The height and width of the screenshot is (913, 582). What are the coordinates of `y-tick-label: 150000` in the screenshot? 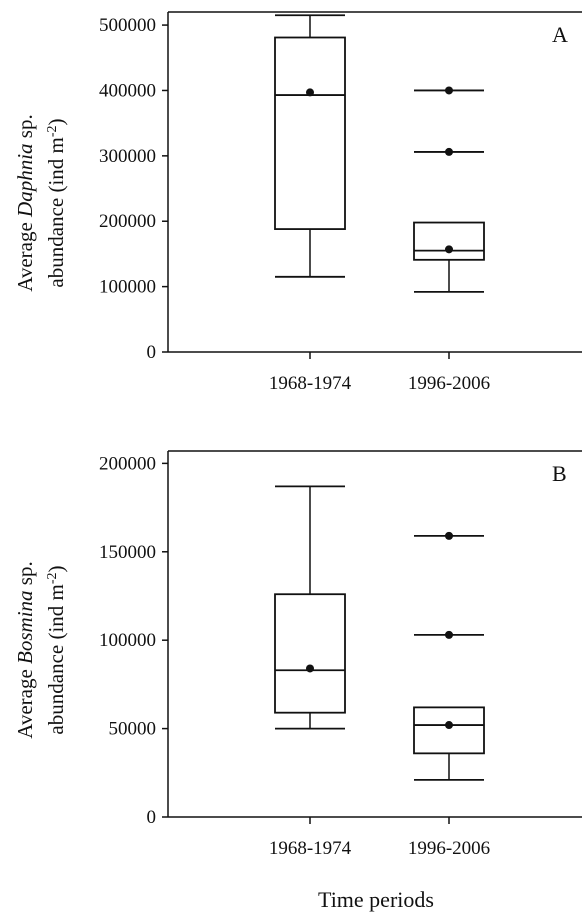 It's located at (127, 552).